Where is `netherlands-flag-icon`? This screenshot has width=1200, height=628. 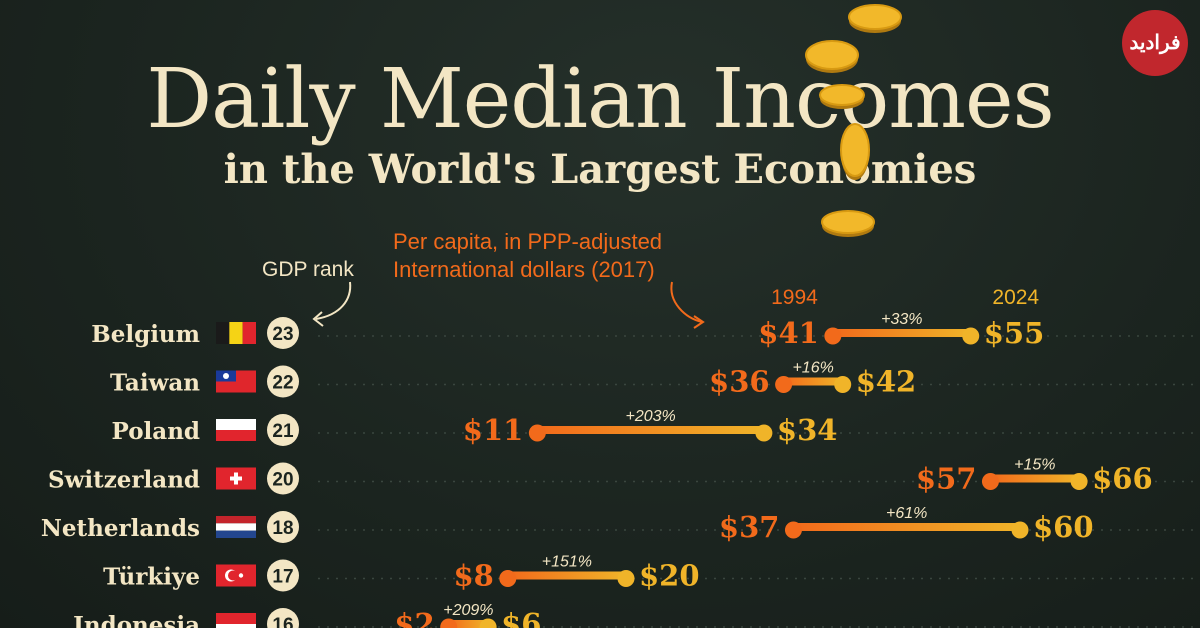
netherlands-flag-icon is located at coordinates (236, 527).